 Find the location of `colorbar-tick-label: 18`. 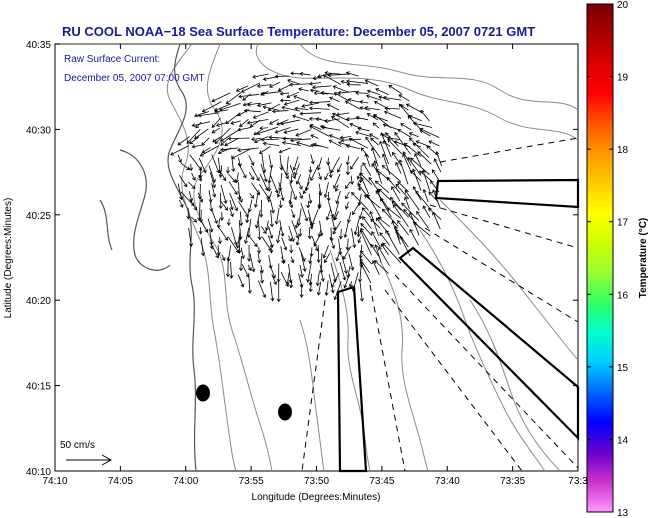

colorbar-tick-label: 18 is located at coordinates (623, 150).